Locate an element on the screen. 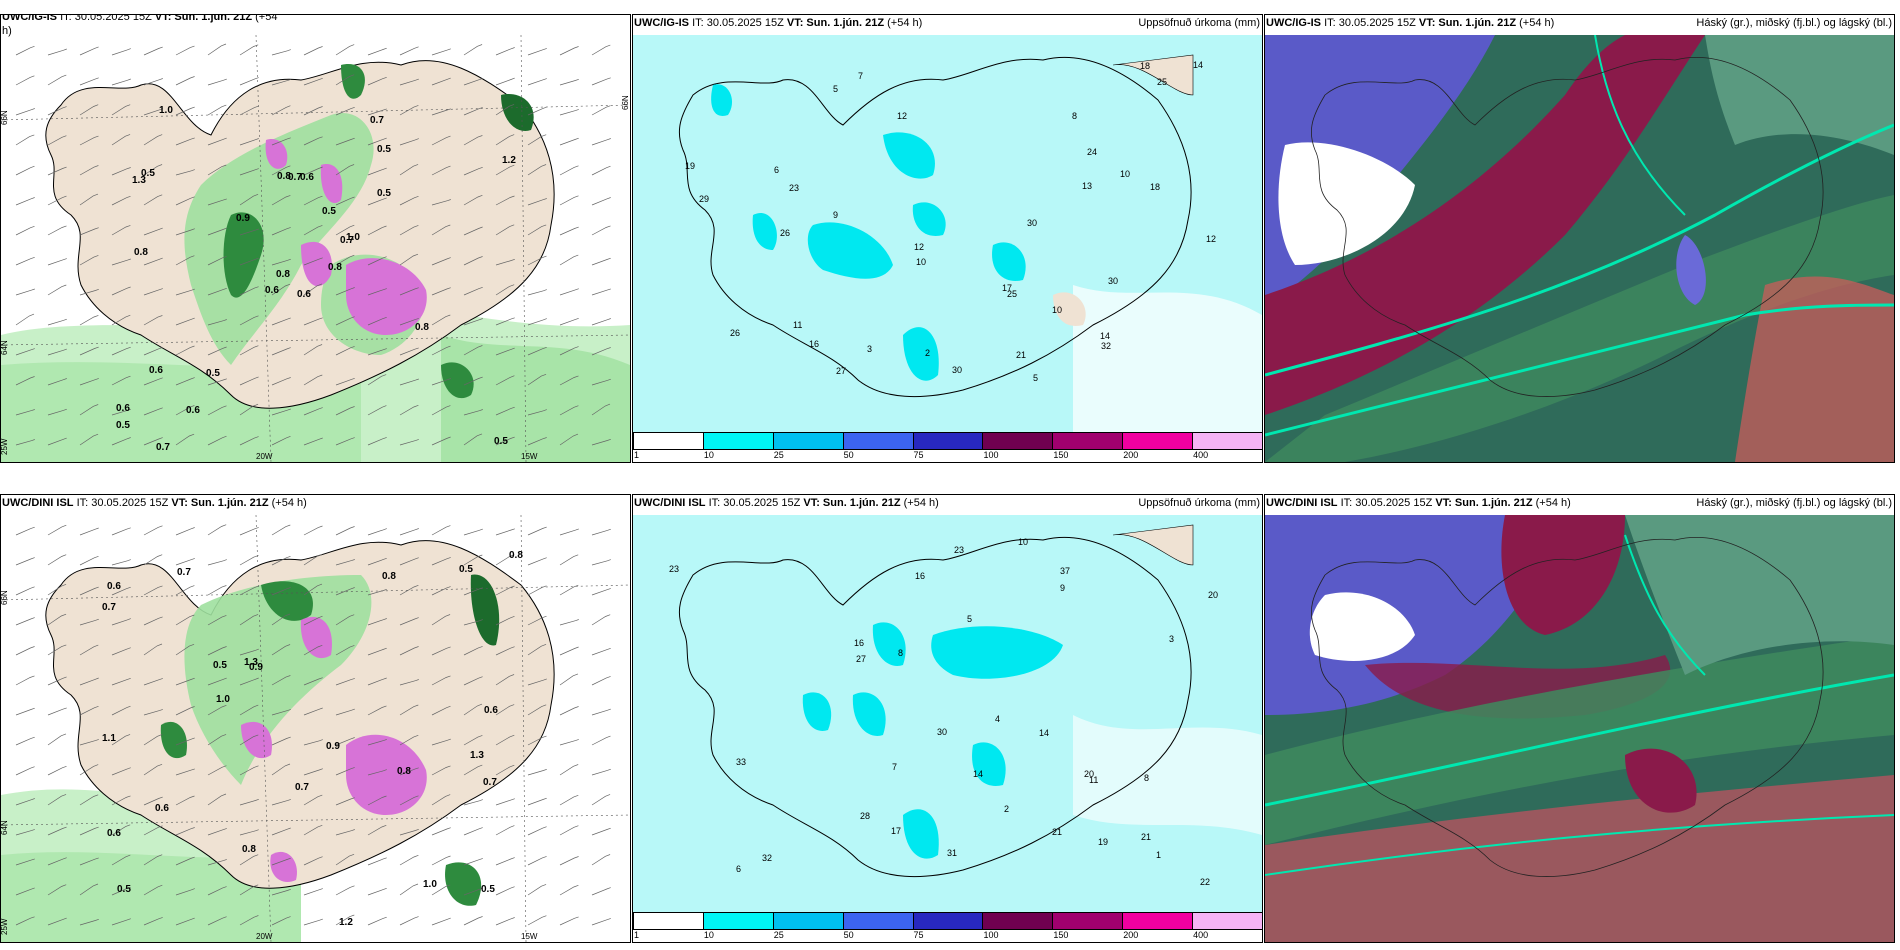 Image resolution: width=1900 pixels, height=950 pixels. product-title: Uppsöfnuð úrkoma (mm) is located at coordinates (1199, 503).